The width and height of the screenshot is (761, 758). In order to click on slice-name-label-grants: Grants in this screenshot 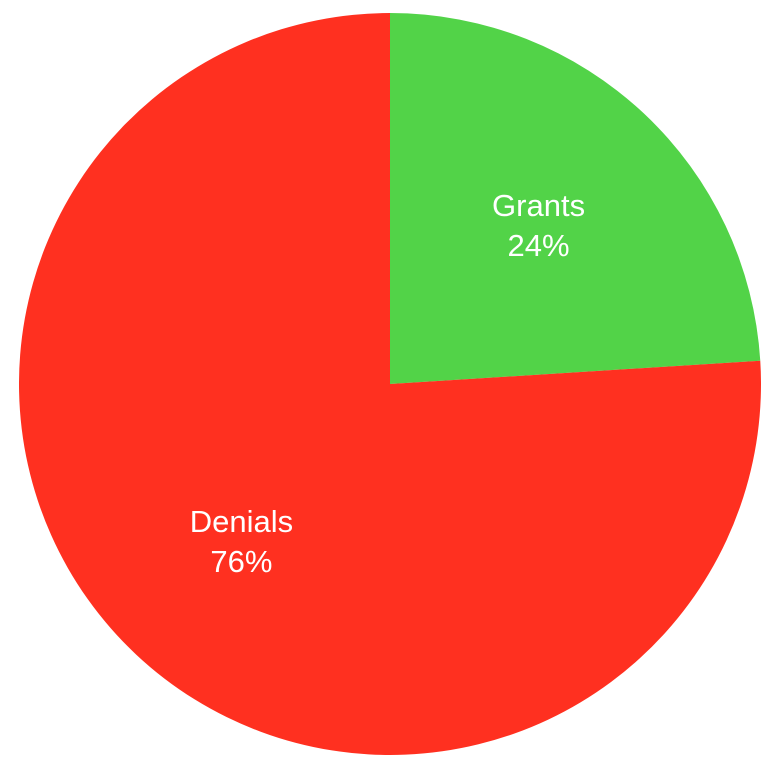, I will do `click(538, 205)`.